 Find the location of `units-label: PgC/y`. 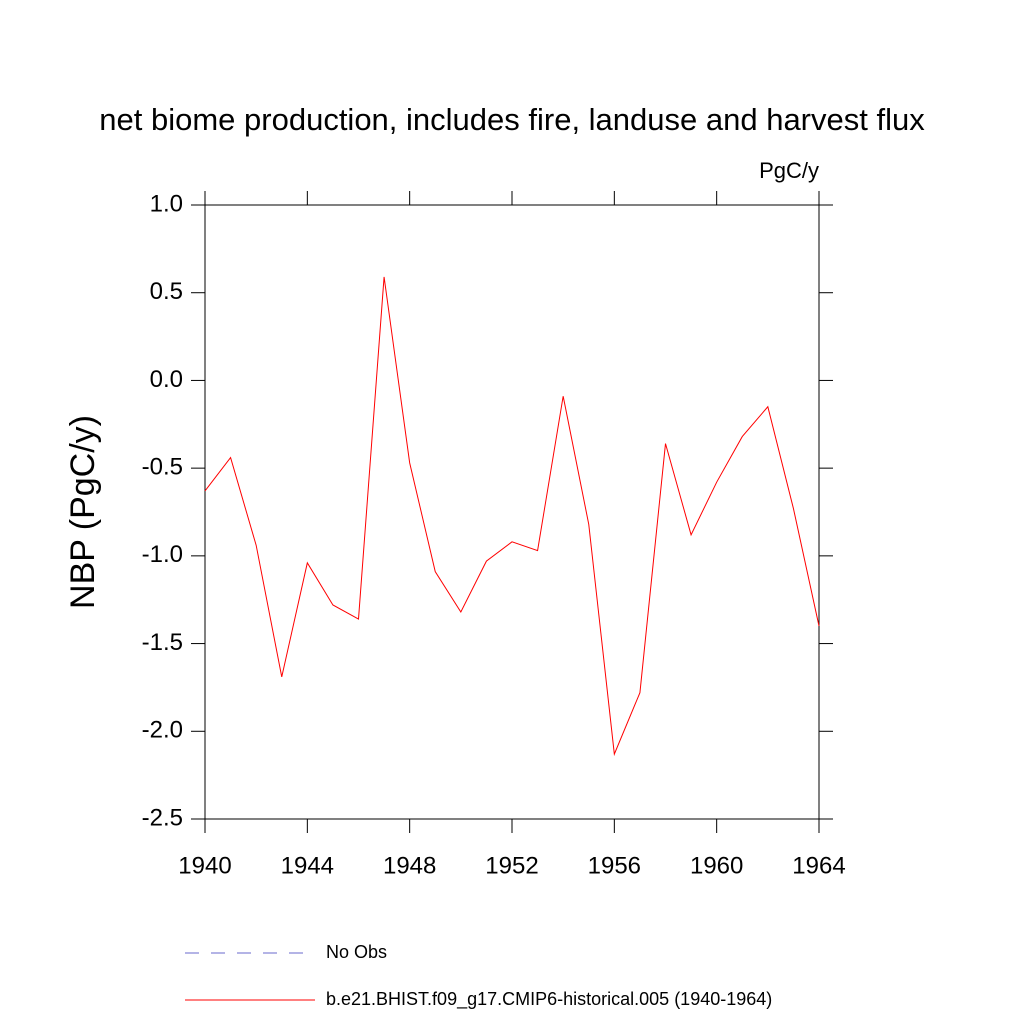

units-label: PgC/y is located at coordinates (789, 170).